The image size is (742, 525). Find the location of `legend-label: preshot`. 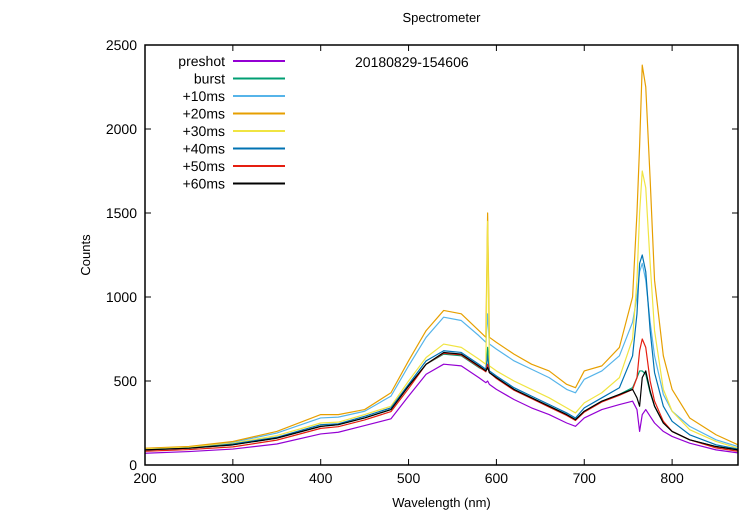

legend-label: preshot is located at coordinates (202, 61).